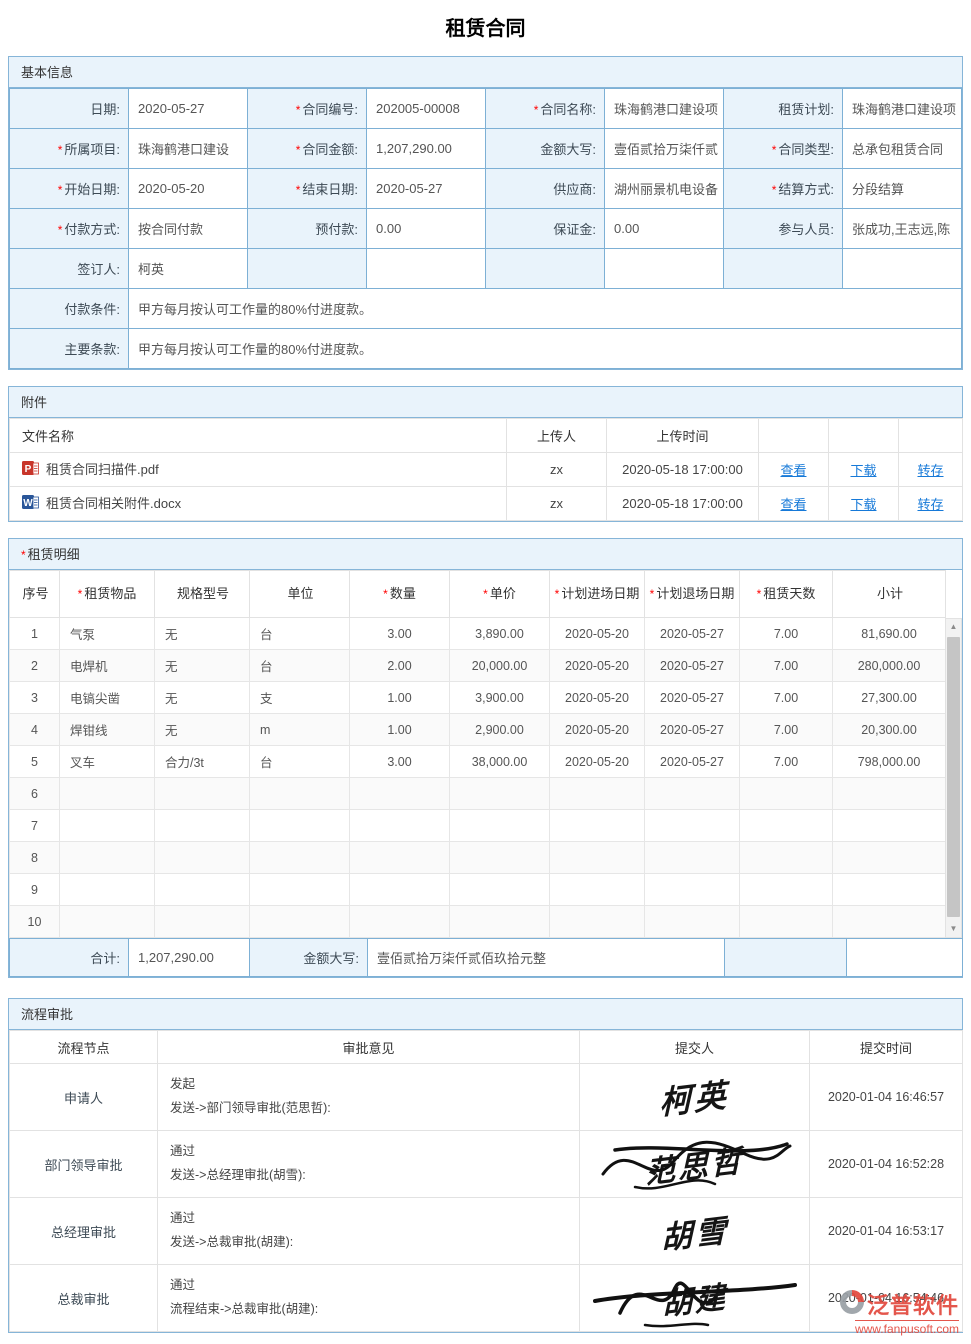 This screenshot has width=971, height=1344. Describe the element at coordinates (902, 148) in the screenshot. I see `field-value-contract-type: 总承包租赁合同` at that location.